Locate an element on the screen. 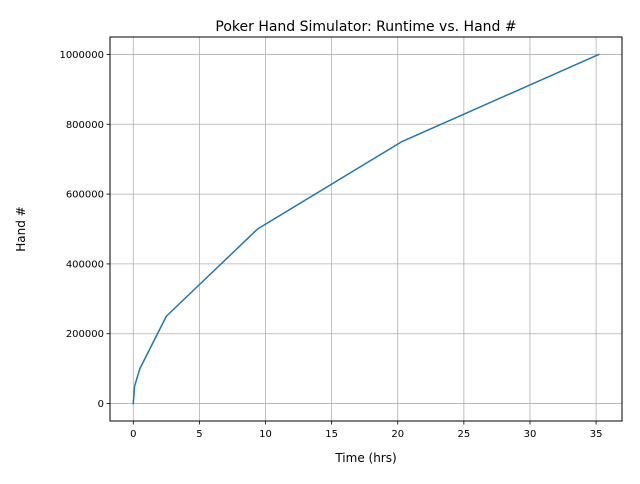 The height and width of the screenshot is (484, 640). y-axis-ticks: 0 200000 400000 600000 800000 1000000 is located at coordinates (84, 230).